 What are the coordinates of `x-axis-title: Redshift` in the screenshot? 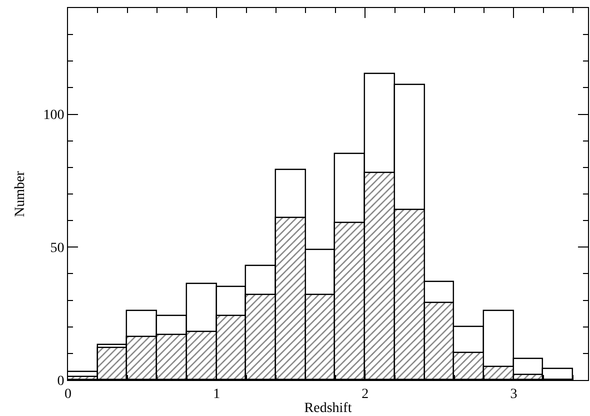 It's located at (328, 408).